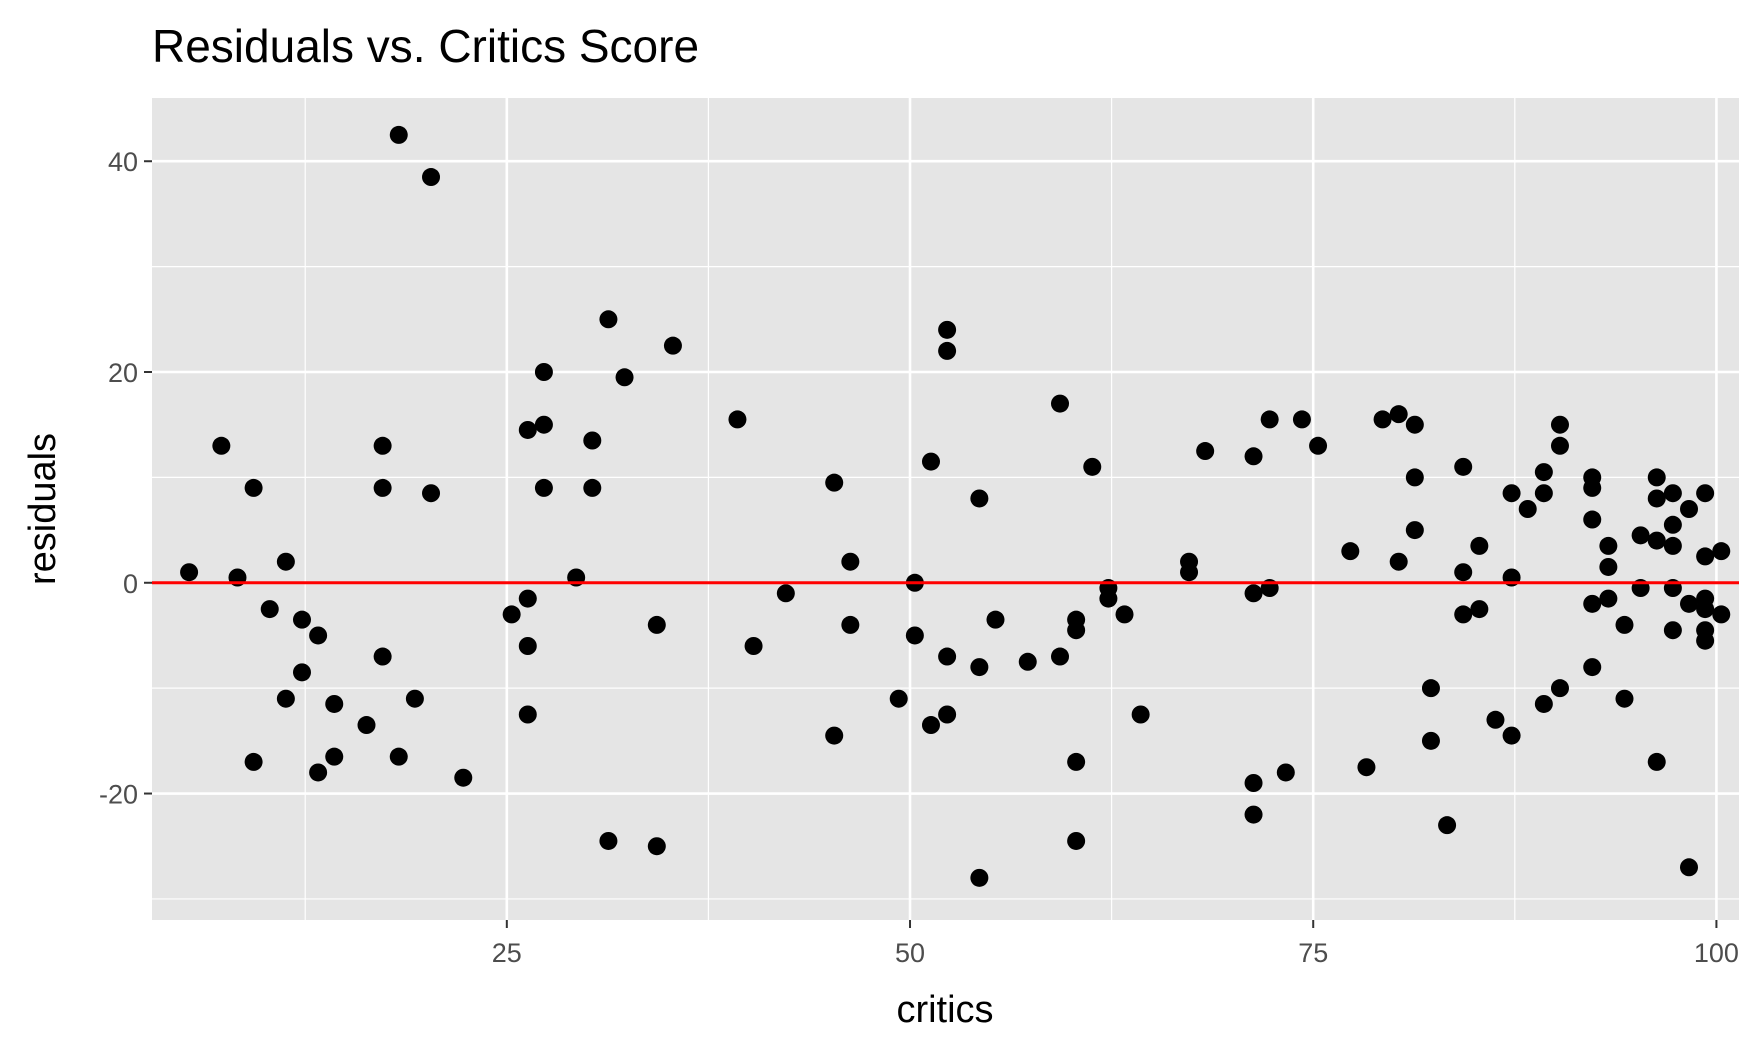 This screenshot has width=1749, height=1050. What do you see at coordinates (1716, 953) in the screenshot?
I see `x-tick-label: 100` at bounding box center [1716, 953].